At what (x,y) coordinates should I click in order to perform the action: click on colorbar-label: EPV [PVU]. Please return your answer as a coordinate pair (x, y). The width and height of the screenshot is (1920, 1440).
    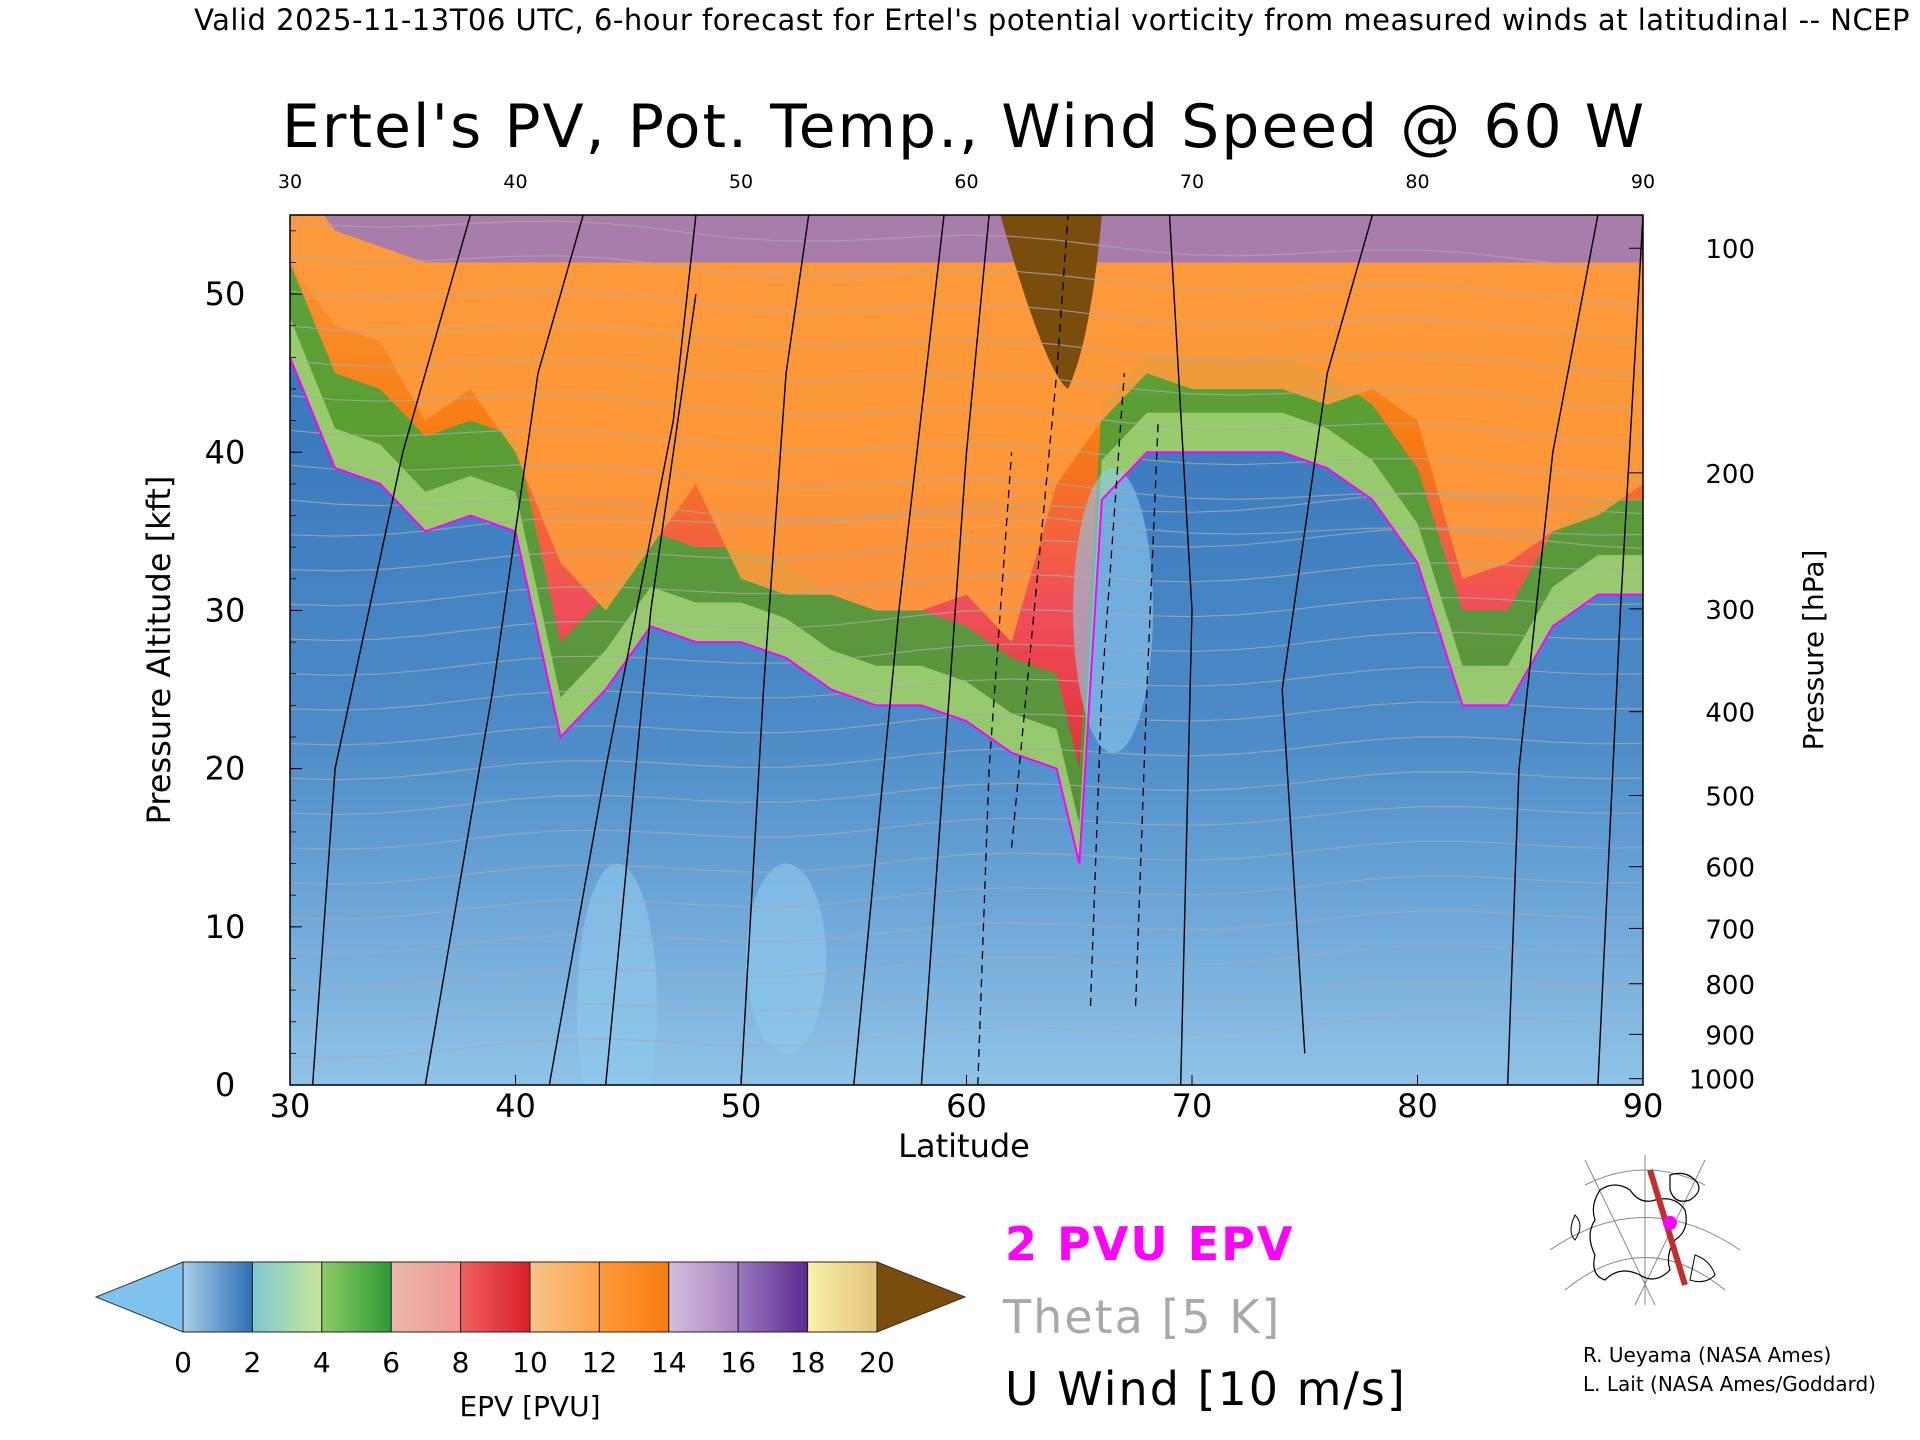
    Looking at the image, I should click on (529, 1406).